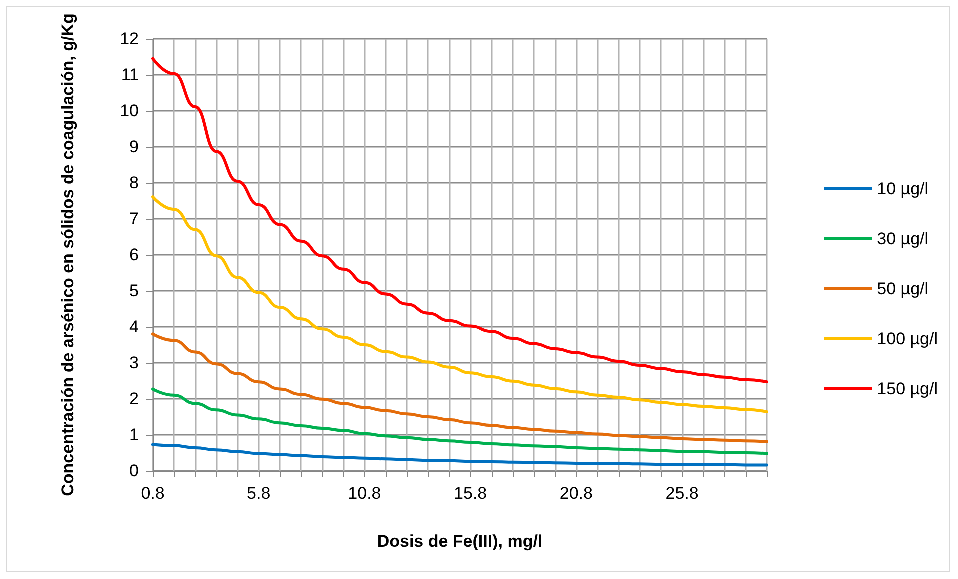 The image size is (958, 579). What do you see at coordinates (134, 291) in the screenshot?
I see `y-tick-label: 5` at bounding box center [134, 291].